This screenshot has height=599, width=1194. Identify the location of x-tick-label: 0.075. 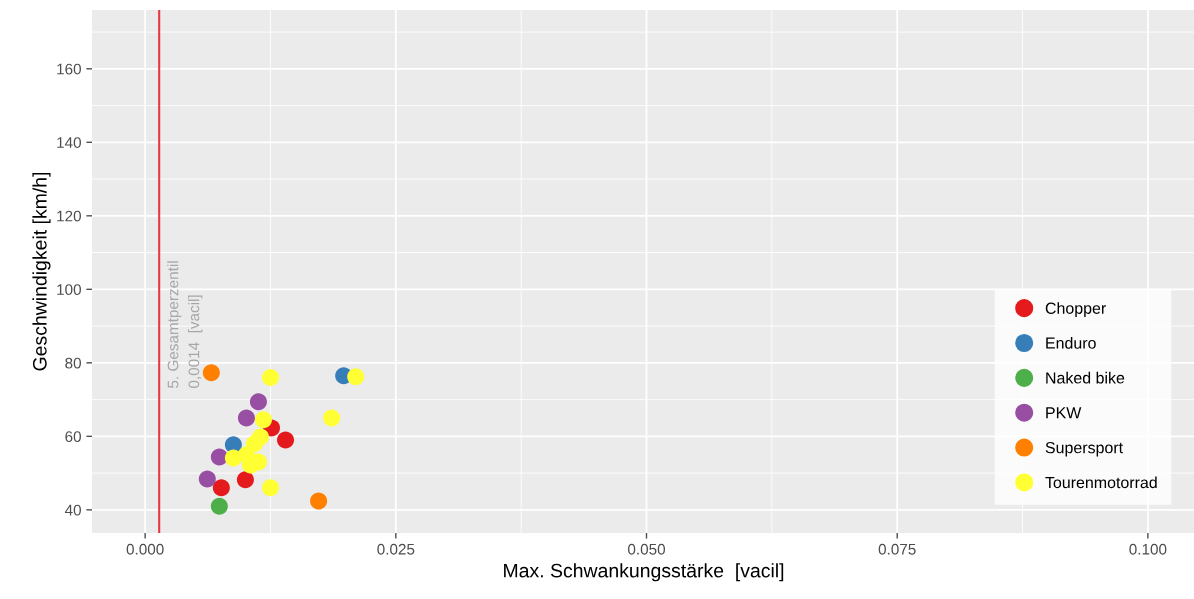
(897, 549).